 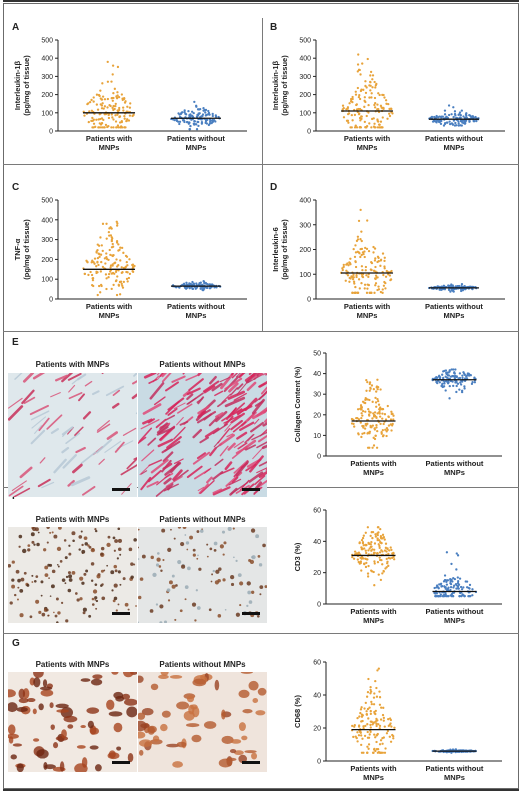 What do you see at coordinates (297, 556) in the screenshot?
I see `y-axis-label: CD3 (%)` at bounding box center [297, 556].